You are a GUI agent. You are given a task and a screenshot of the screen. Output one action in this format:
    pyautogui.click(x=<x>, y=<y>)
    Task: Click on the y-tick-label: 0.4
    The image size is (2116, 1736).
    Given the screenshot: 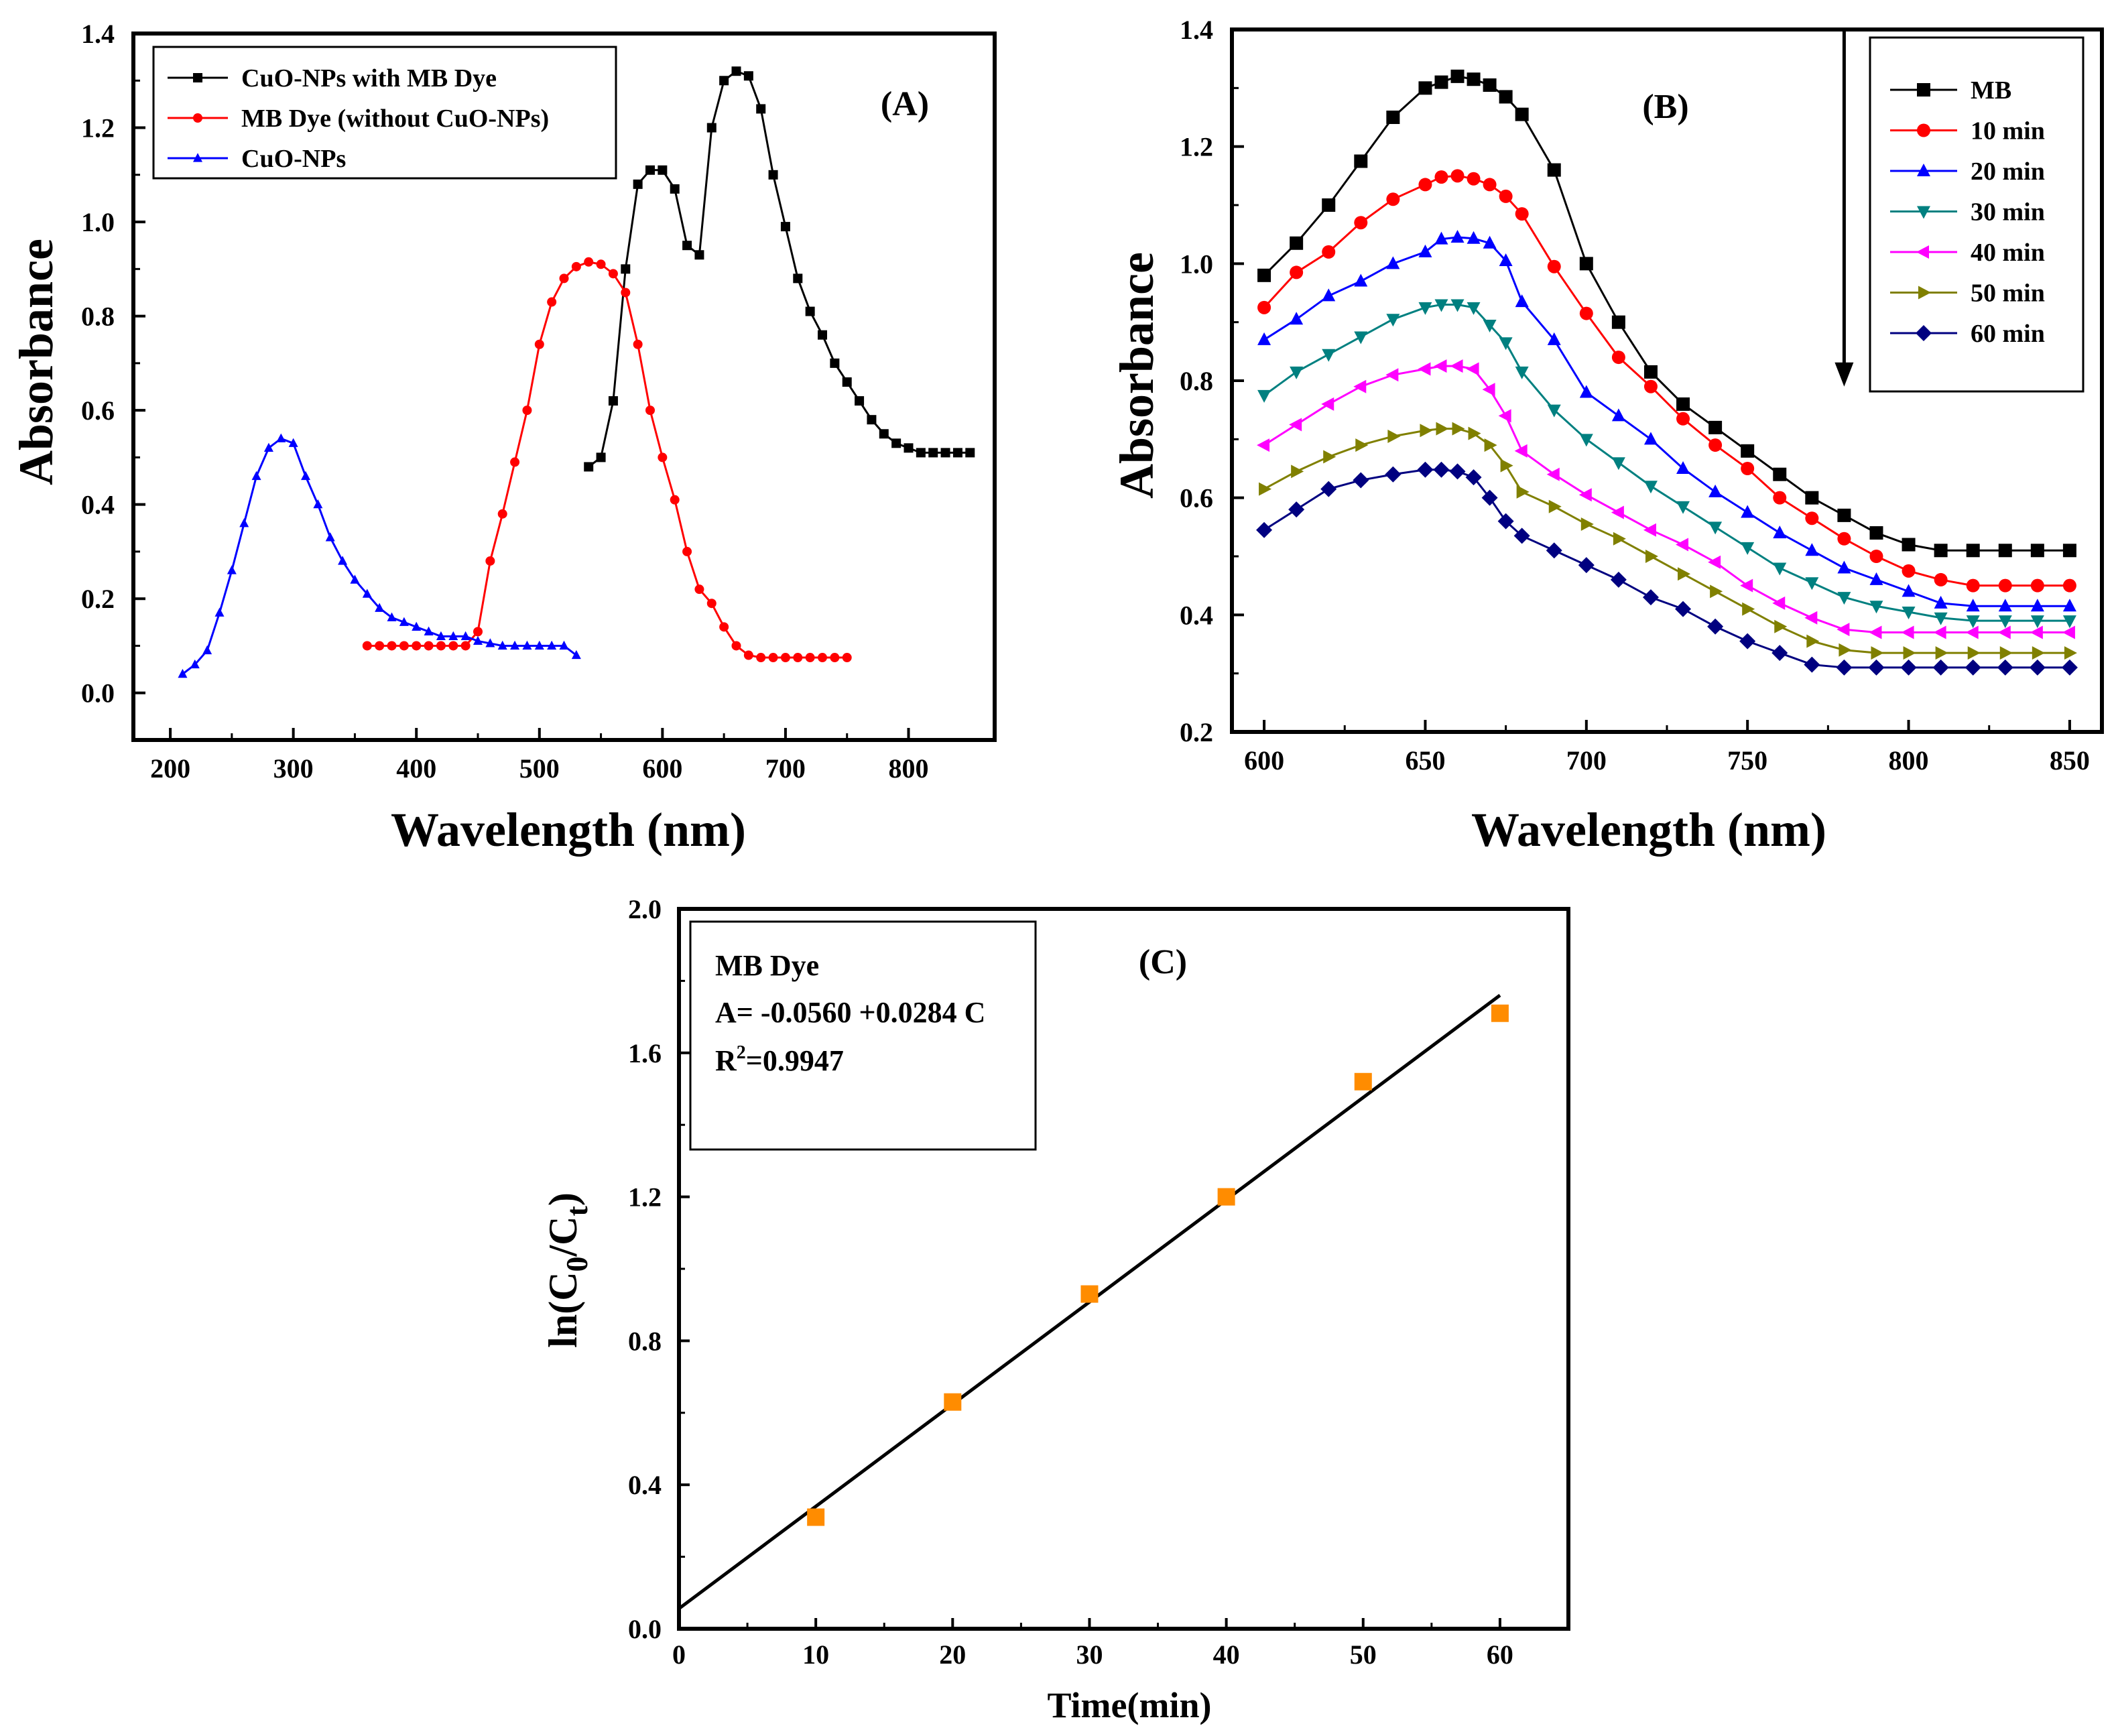 What is the action you would take?
    pyautogui.click(x=98, y=505)
    